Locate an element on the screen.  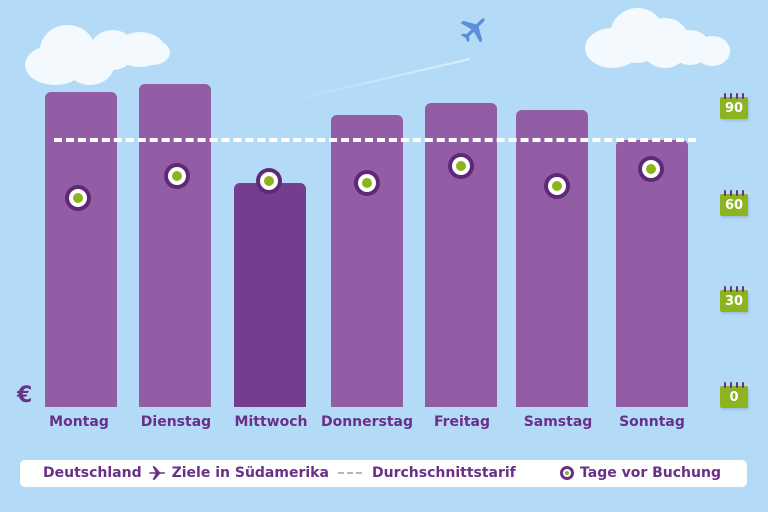
days-marker-sonntag is located at coordinates (651, 169).